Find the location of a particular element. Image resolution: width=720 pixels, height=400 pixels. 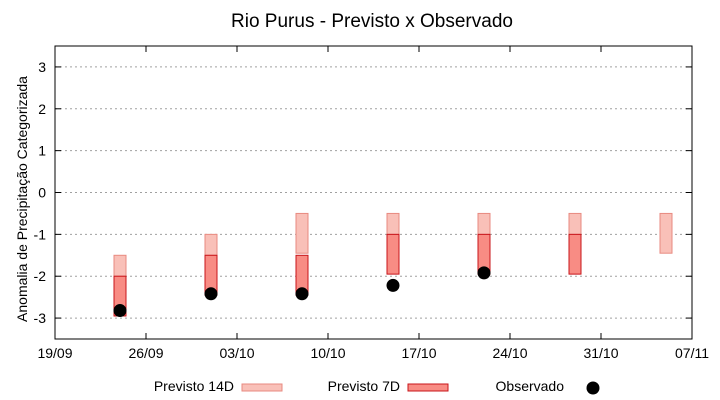

x-tick-label: 07/11 is located at coordinates (692, 353).